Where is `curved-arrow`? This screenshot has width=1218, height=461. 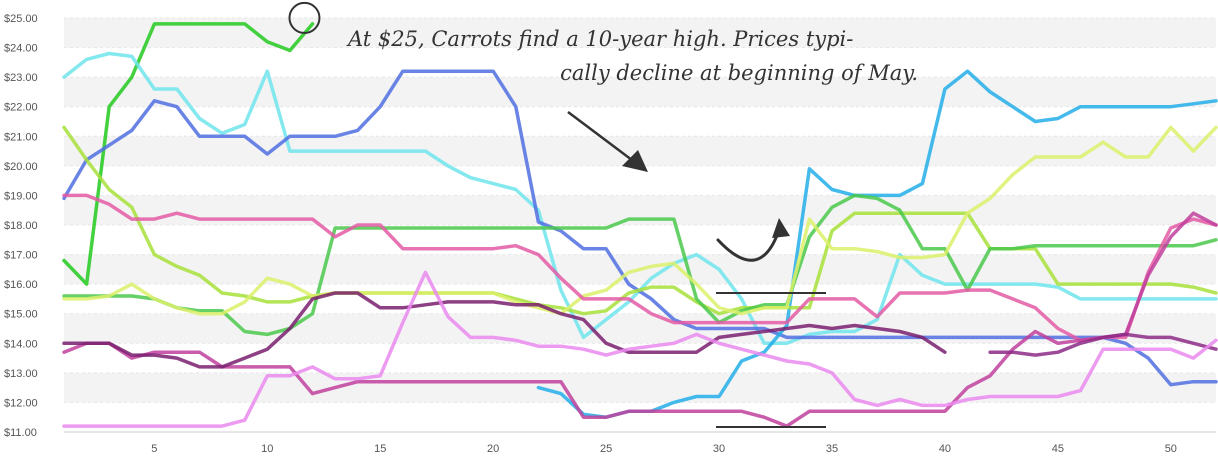 curved-arrow is located at coordinates (748, 245).